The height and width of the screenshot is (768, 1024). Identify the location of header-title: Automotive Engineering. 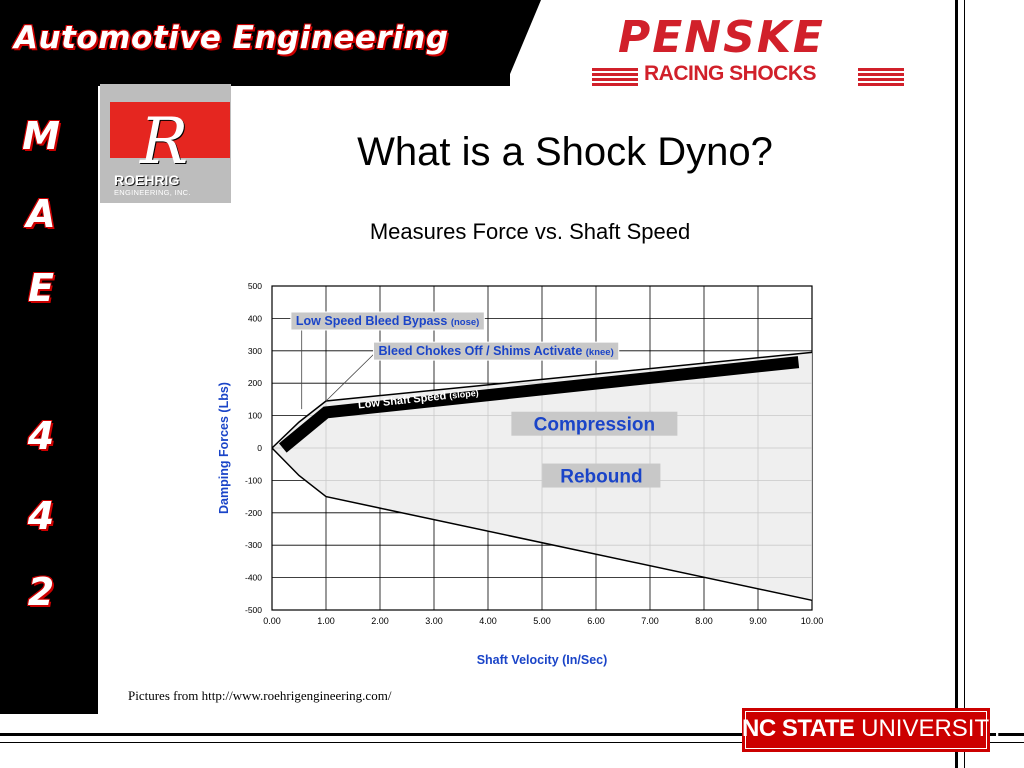
(231, 38).